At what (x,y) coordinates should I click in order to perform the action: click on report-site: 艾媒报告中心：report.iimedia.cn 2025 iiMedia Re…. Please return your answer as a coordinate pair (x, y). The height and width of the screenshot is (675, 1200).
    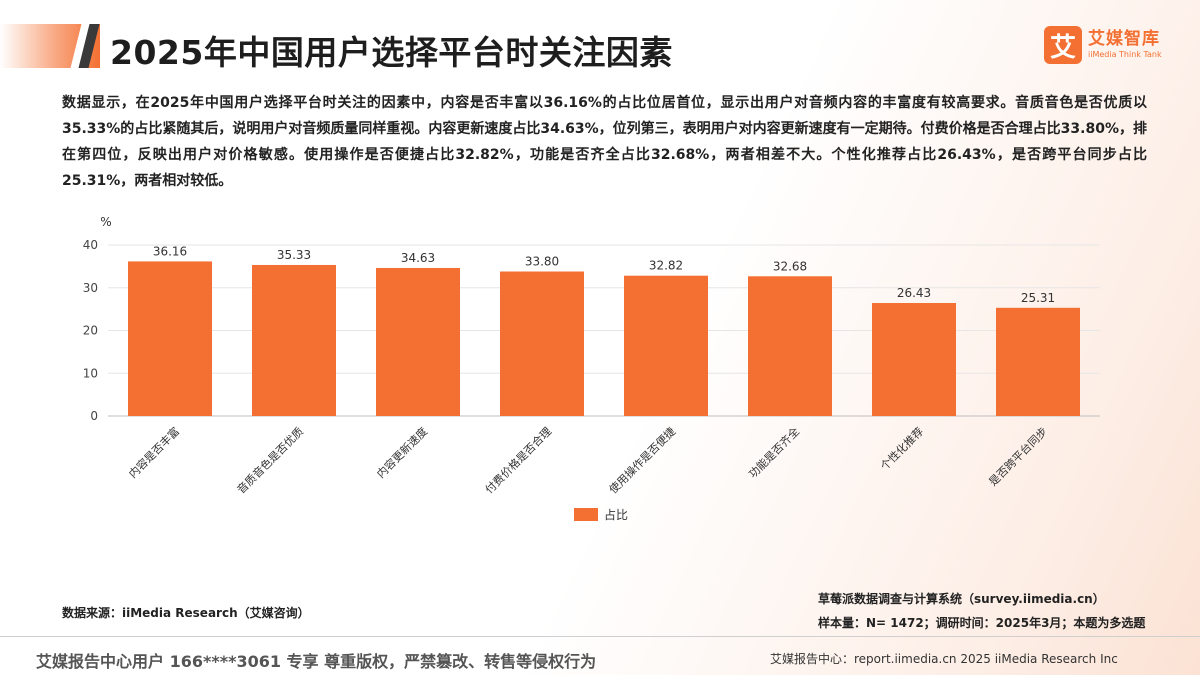
    Looking at the image, I should click on (944, 659).